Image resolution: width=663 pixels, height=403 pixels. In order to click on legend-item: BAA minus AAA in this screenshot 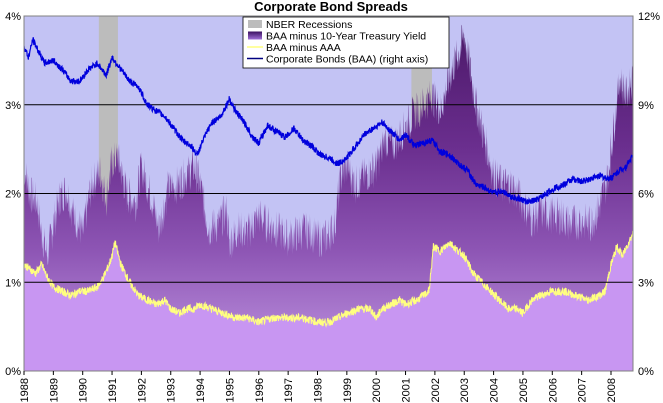, I will do `click(294, 48)`.